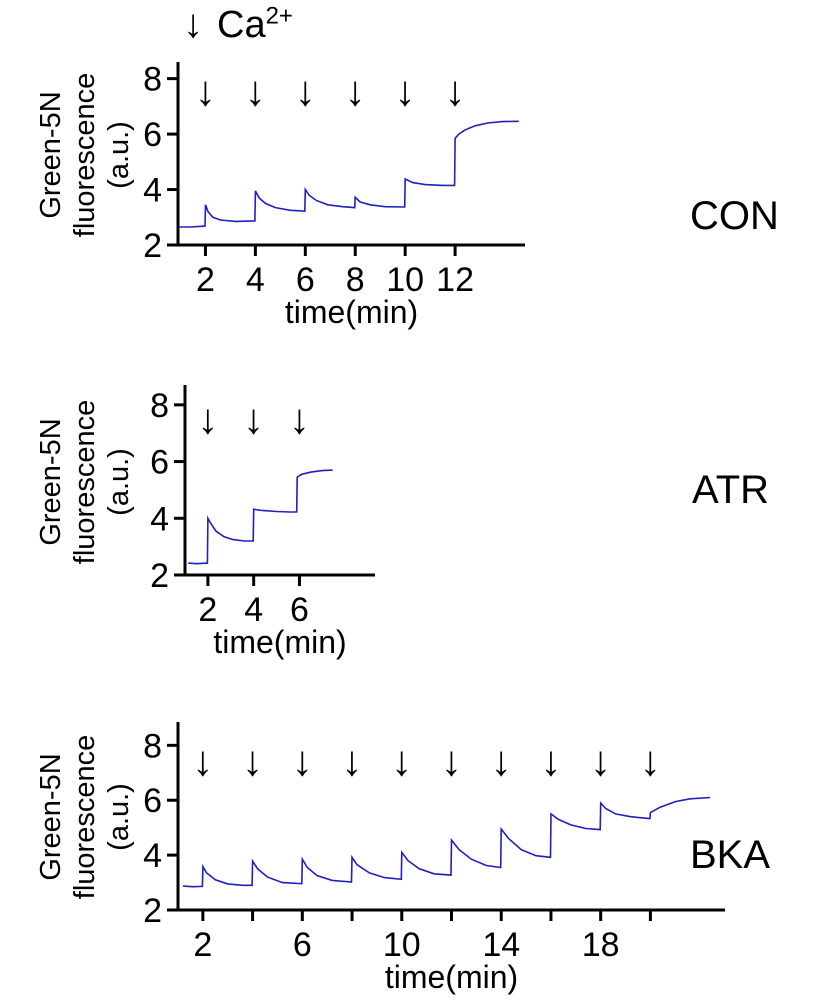 This screenshot has height=1000, width=830. I want to click on x-tick-label: 18, so click(601, 945).